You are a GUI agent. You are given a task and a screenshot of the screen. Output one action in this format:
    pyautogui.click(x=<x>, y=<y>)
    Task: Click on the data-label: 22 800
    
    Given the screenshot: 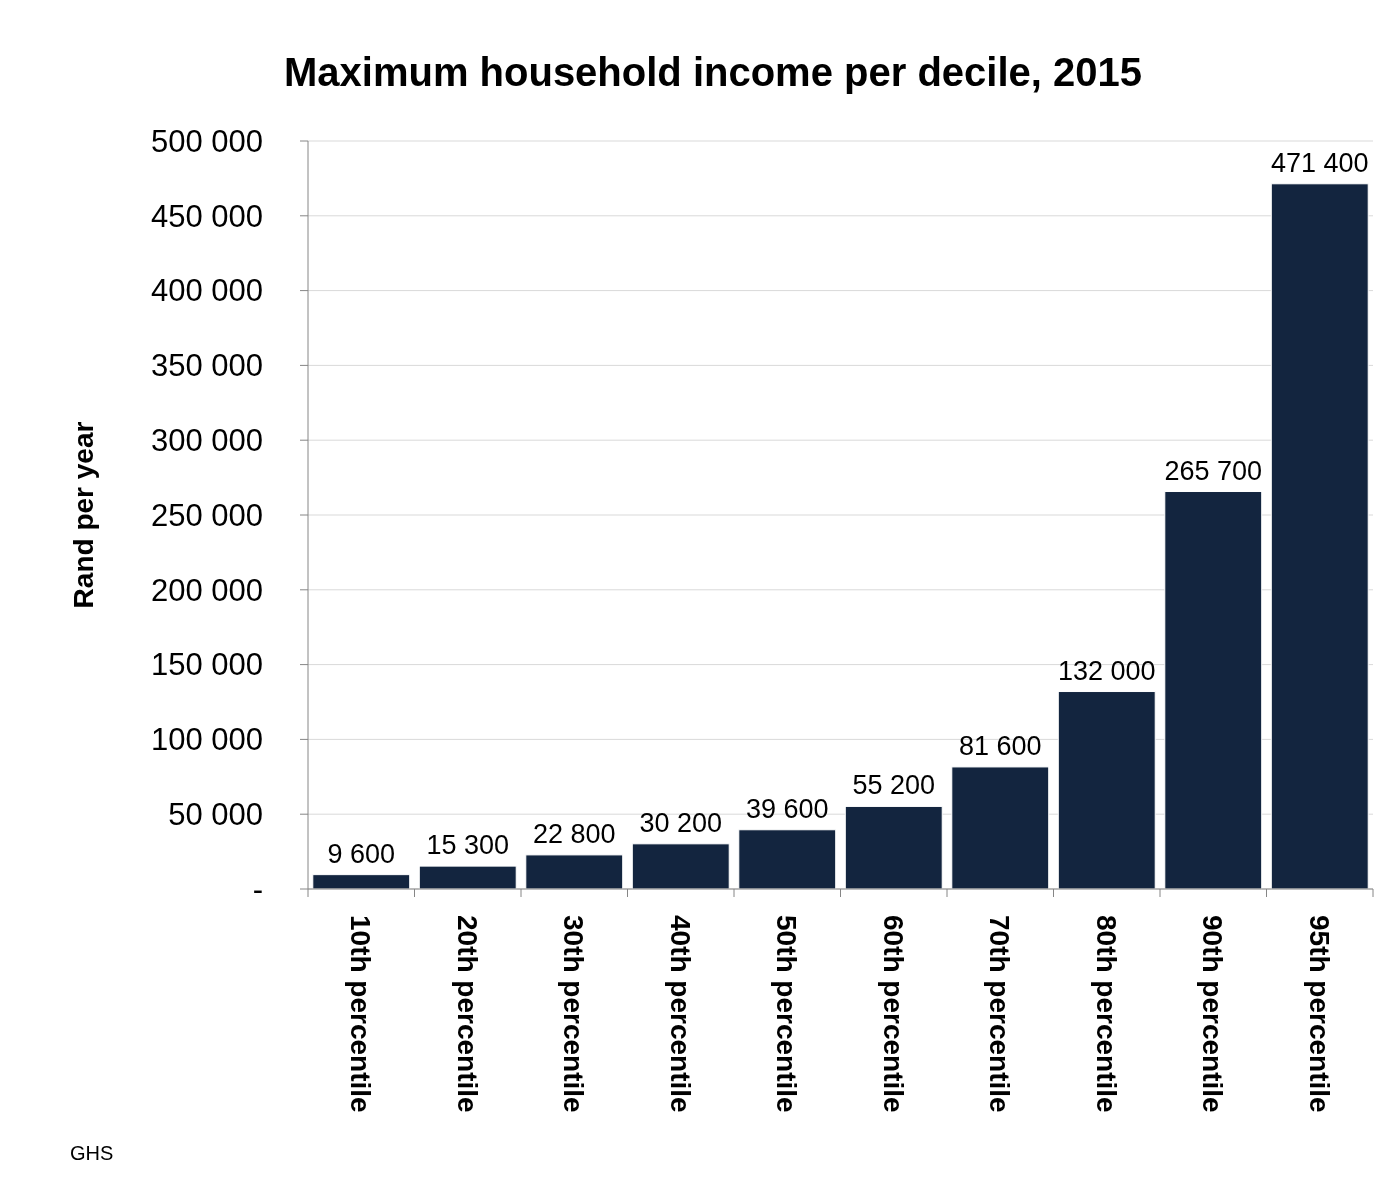 What is the action you would take?
    pyautogui.click(x=574, y=833)
    